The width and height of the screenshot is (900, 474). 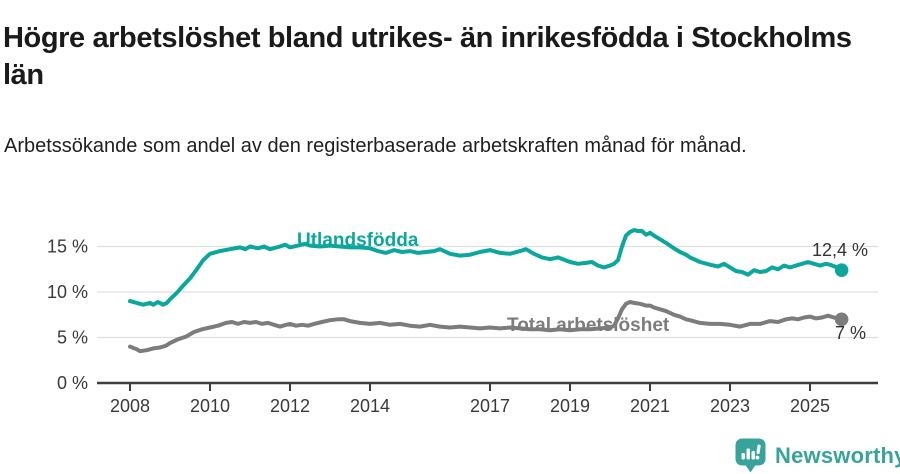 What do you see at coordinates (837, 455) in the screenshot?
I see `newsworthy-logo-text: Newsworthy` at bounding box center [837, 455].